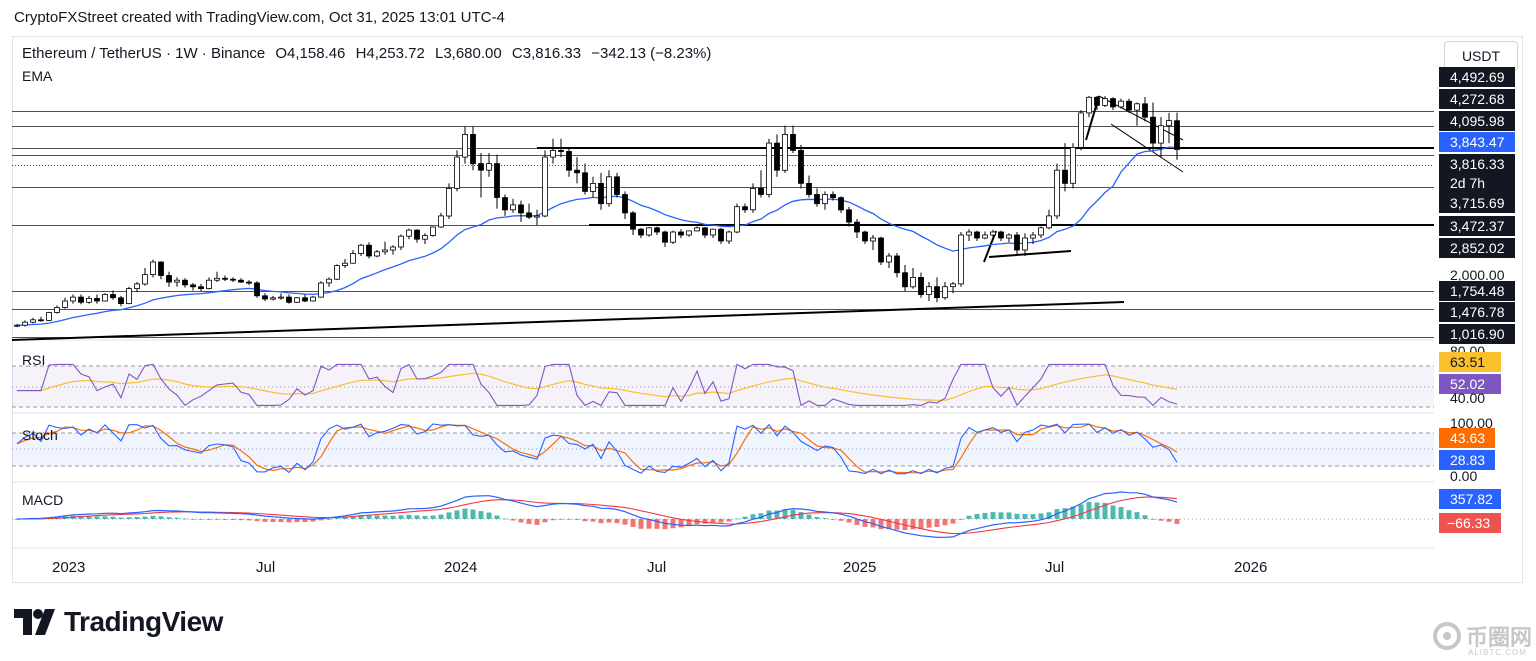 The height and width of the screenshot is (661, 1536). What do you see at coordinates (1477, 142) in the screenshot?
I see `price-axis-label: 3,843.47` at bounding box center [1477, 142].